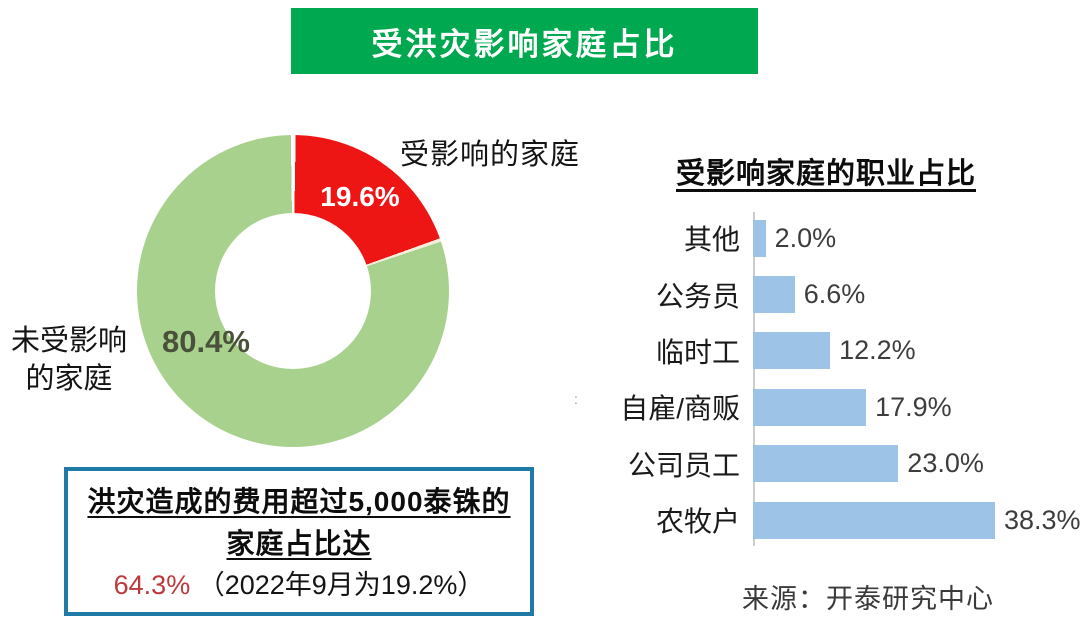 The height and width of the screenshot is (624, 1080). What do you see at coordinates (754, 379) in the screenshot?
I see `bar-chart-axis-line` at bounding box center [754, 379].